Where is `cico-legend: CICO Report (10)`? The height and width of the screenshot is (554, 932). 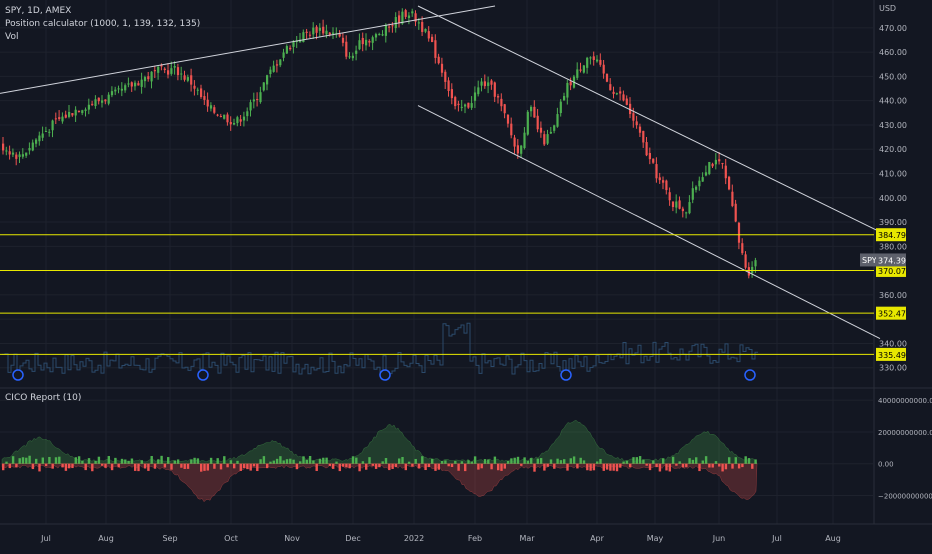 cico-legend: CICO Report (10) is located at coordinates (43, 398).